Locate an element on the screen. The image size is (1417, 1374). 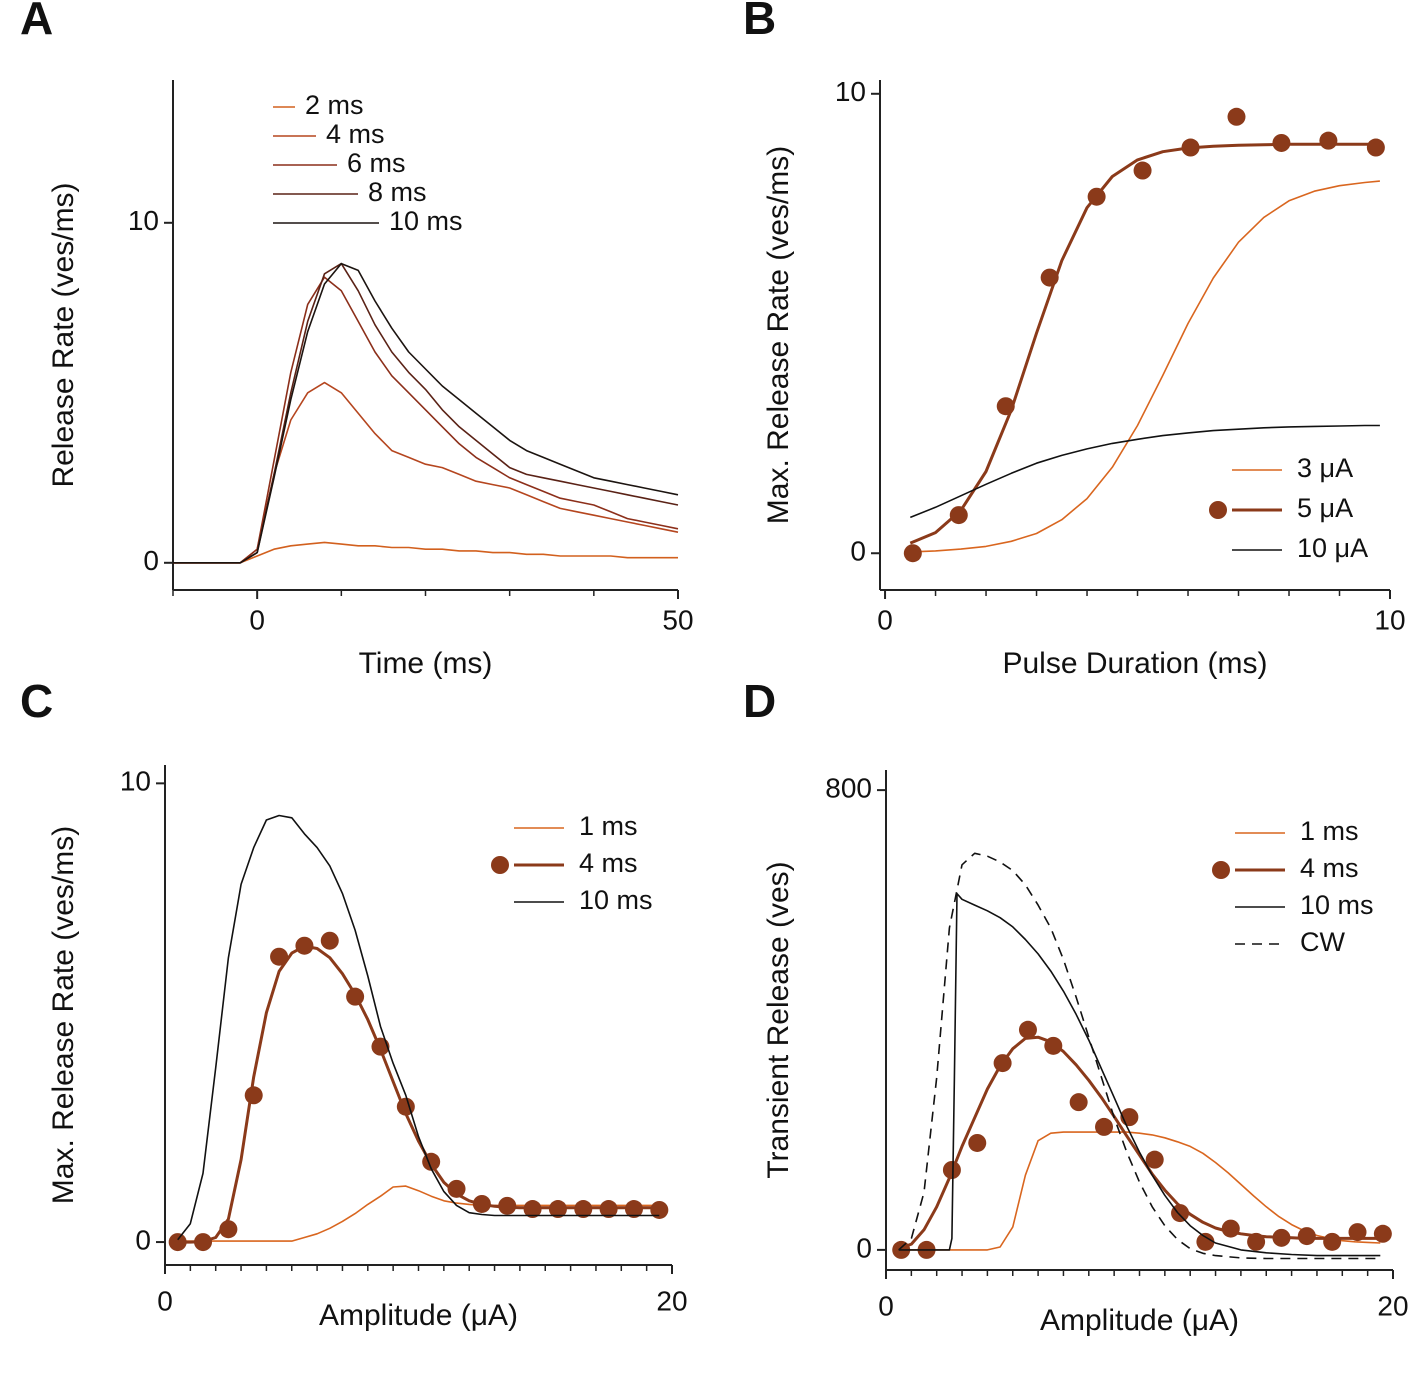
panel-letter: B is located at coordinates (759, 22).